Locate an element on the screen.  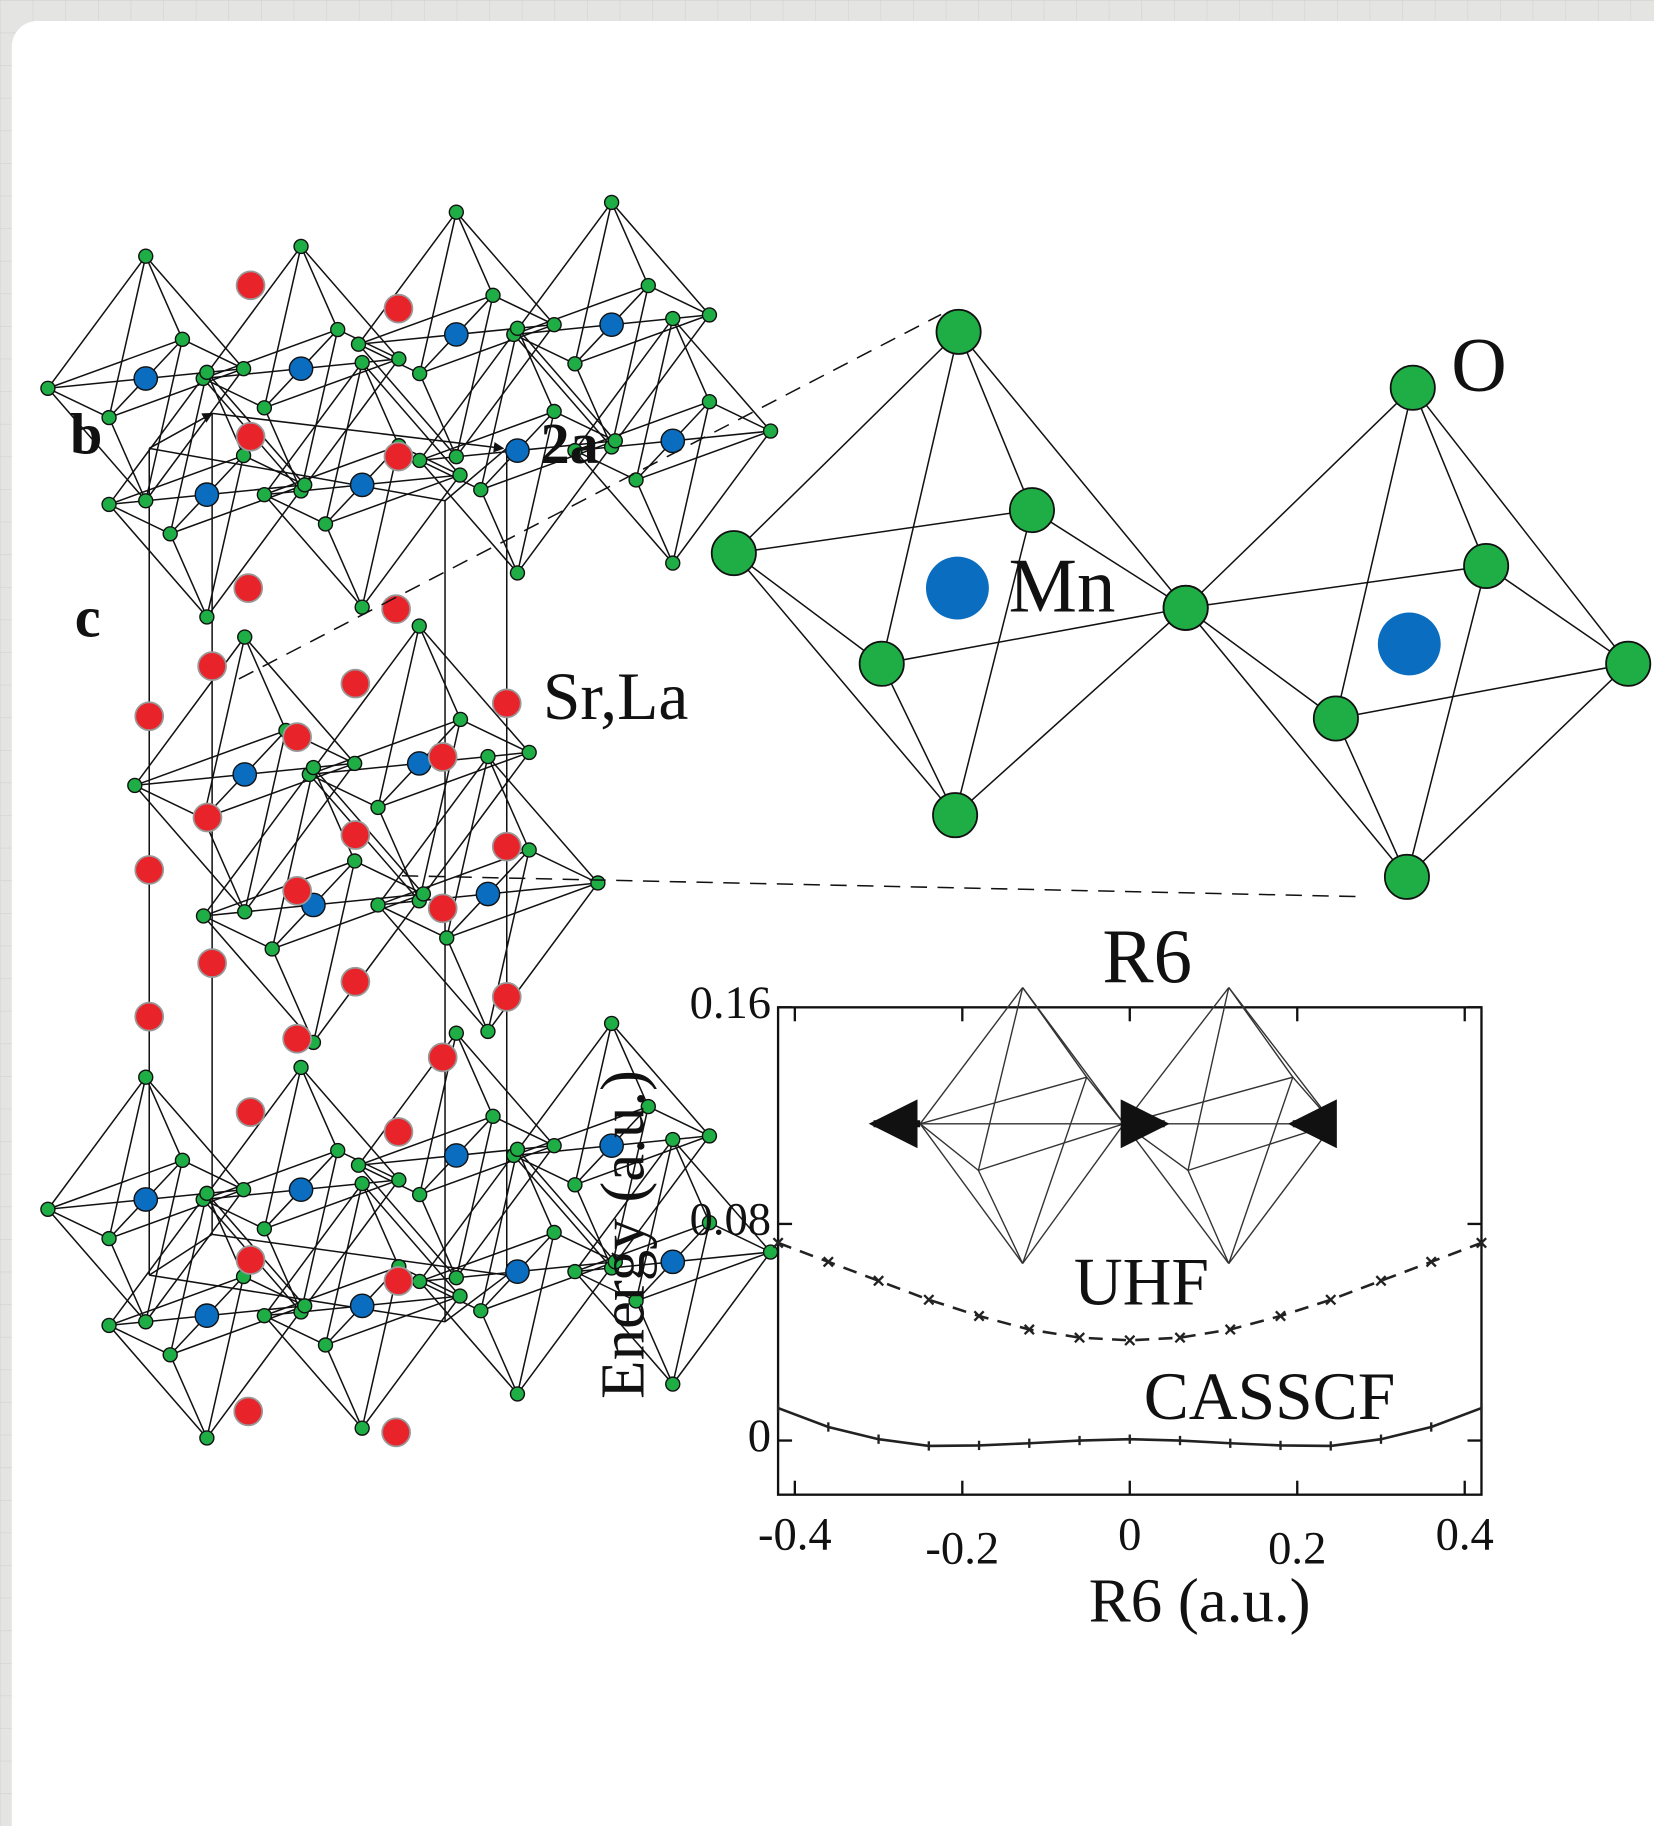
x-tick-label: -0.2 is located at coordinates (962, 1549).